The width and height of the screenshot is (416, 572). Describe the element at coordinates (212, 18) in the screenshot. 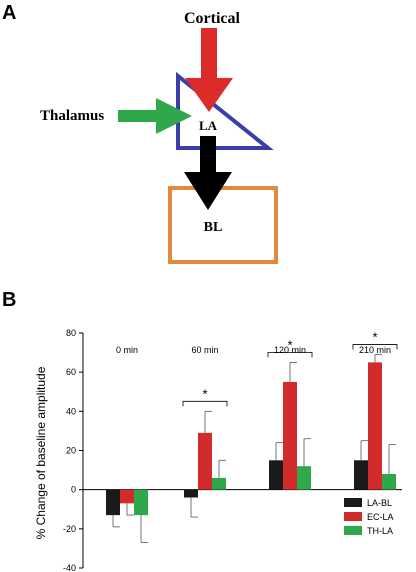

I see `cortical-label: Cortical` at that location.